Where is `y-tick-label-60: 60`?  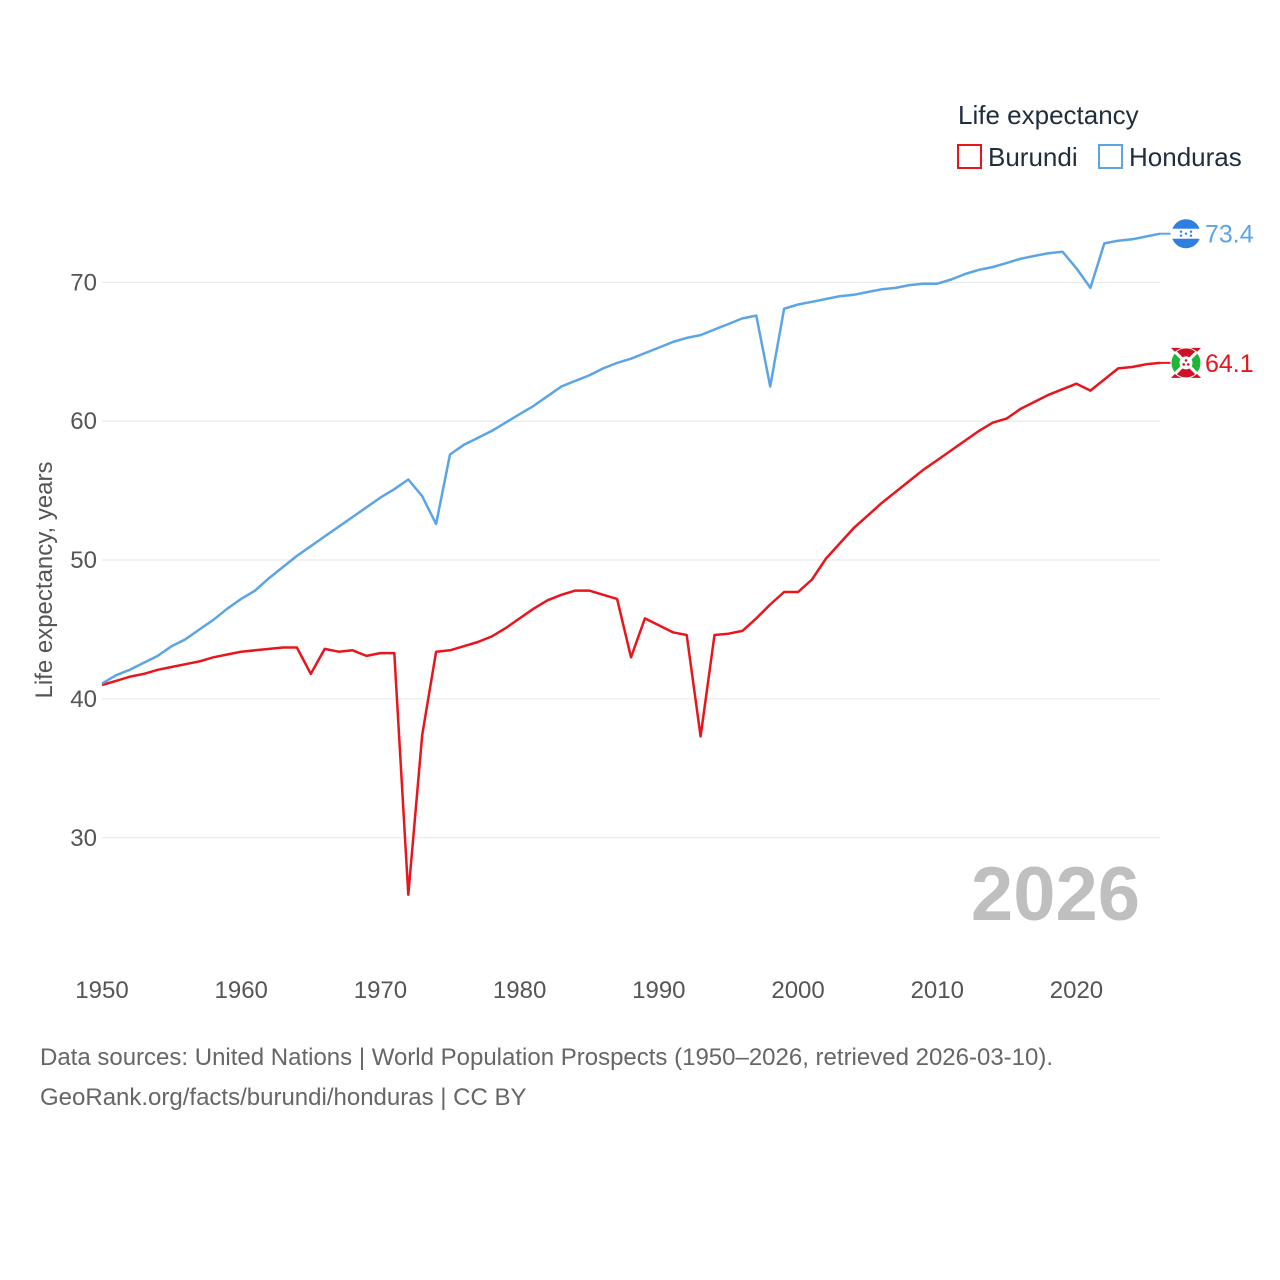
y-tick-label-60: 60 is located at coordinates (83, 421).